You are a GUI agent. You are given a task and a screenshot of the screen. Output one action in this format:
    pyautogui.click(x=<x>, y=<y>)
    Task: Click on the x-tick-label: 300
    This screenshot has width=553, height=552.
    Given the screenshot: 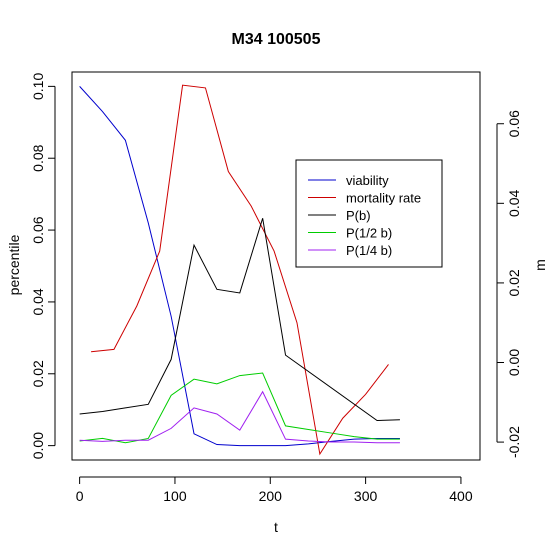 What is the action you would take?
    pyautogui.click(x=366, y=496)
    